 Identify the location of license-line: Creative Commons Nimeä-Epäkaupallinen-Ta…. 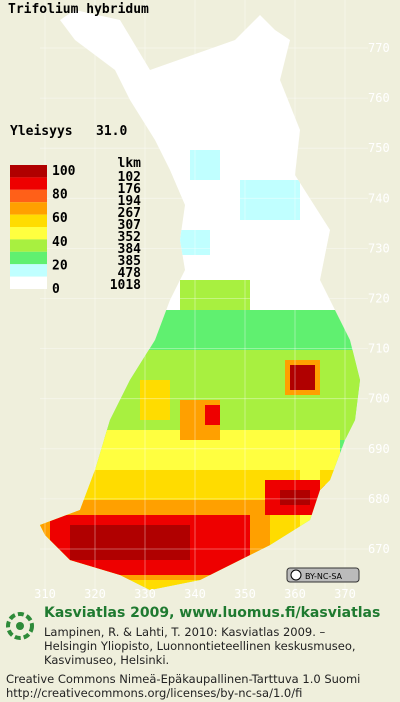
(183, 679).